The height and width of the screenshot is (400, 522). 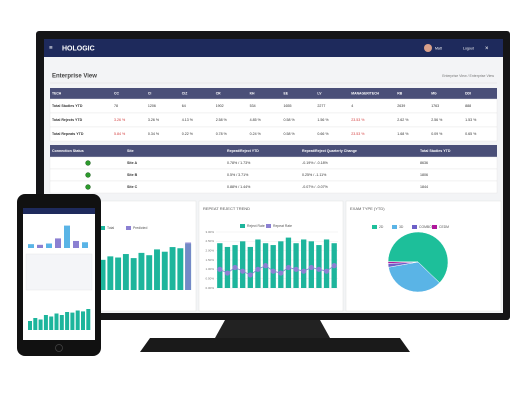 What do you see at coordinates (314, 175) in the screenshot?
I see `cell: 0.25% / -1.11%` at bounding box center [314, 175].